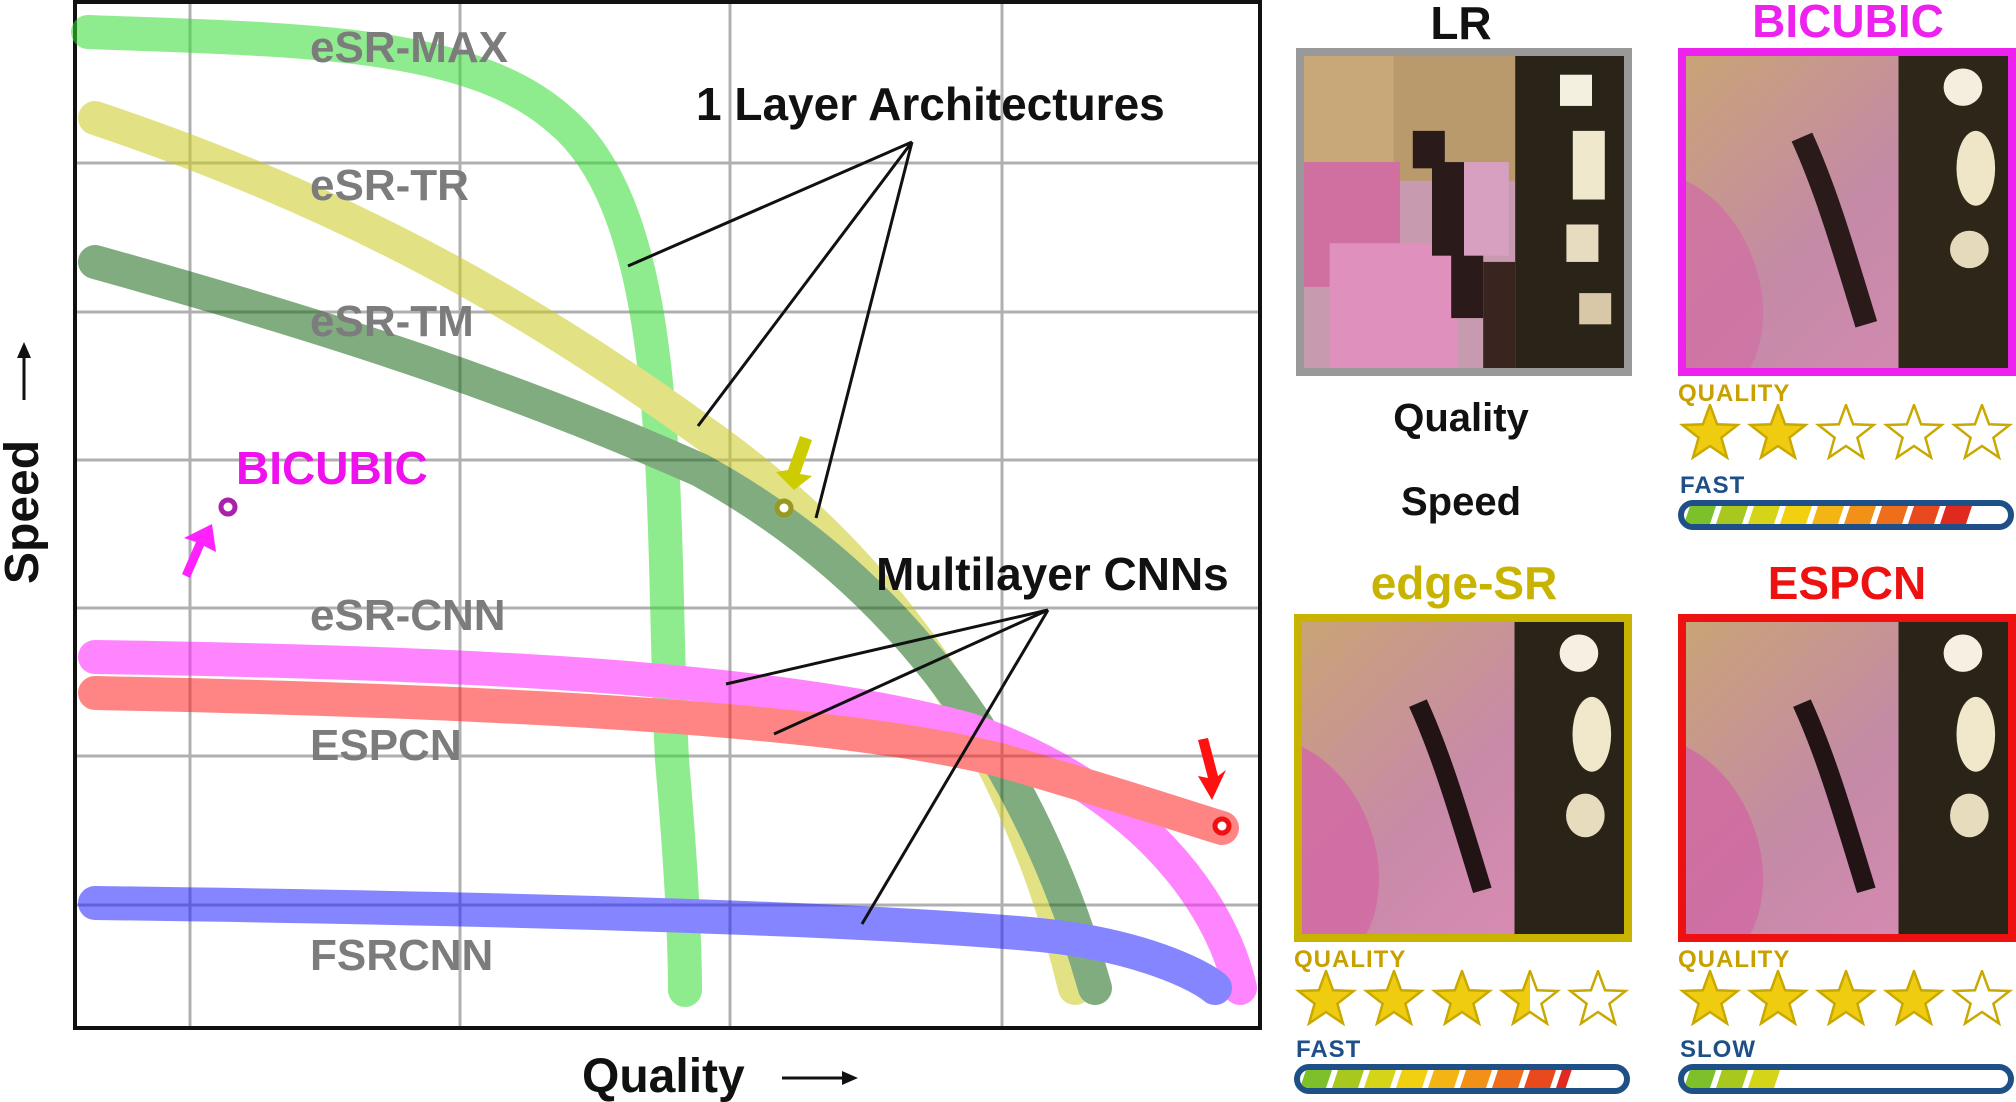 This screenshot has width=2016, height=1102. Describe the element at coordinates (332, 468) in the screenshot. I see `bicubic-label: BICUBIC` at that location.